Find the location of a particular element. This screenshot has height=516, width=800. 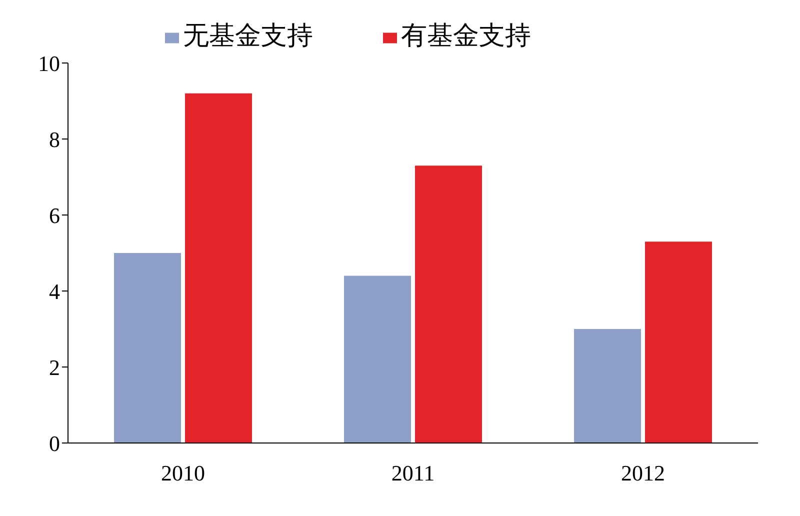

y-tick-label: 4 is located at coordinates (54, 291).